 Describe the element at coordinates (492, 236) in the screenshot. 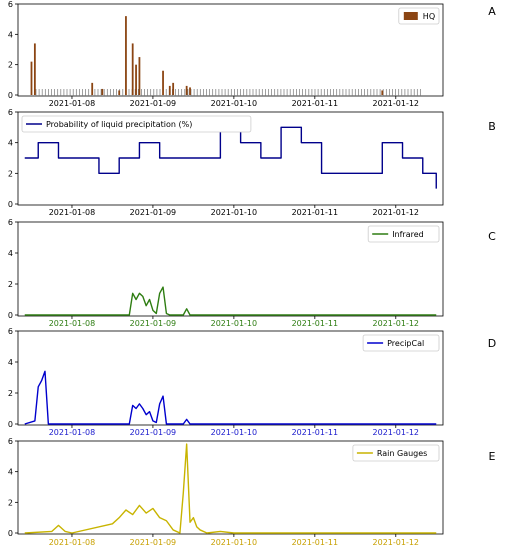

I see `panel-letter: C` at that location.